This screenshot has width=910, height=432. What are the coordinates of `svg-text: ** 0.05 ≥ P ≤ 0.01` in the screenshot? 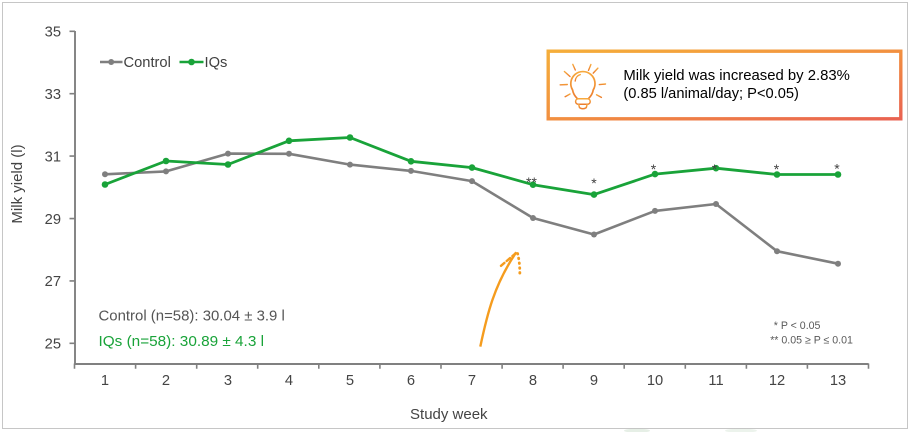 It's located at (811, 340).